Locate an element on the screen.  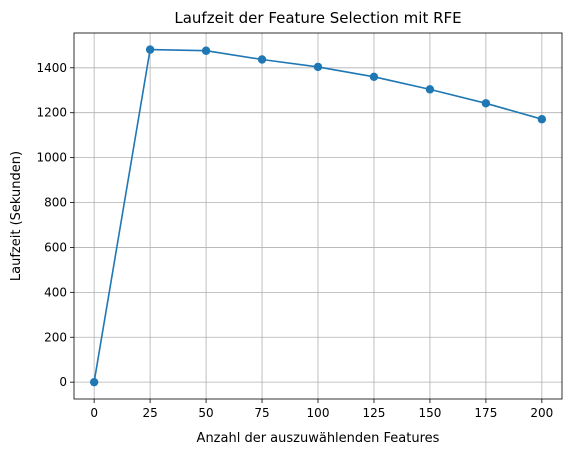
x-tick-label: 175 is located at coordinates (485, 413).